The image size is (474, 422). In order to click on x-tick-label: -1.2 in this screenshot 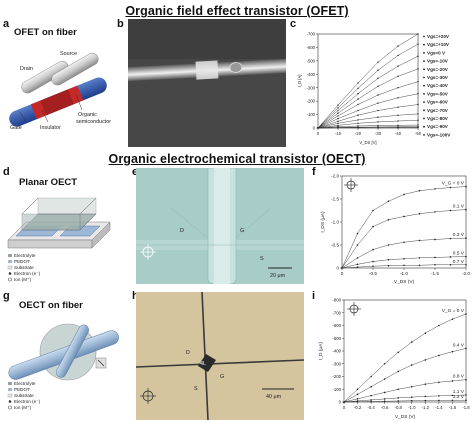, I will do `click(426, 407)`.